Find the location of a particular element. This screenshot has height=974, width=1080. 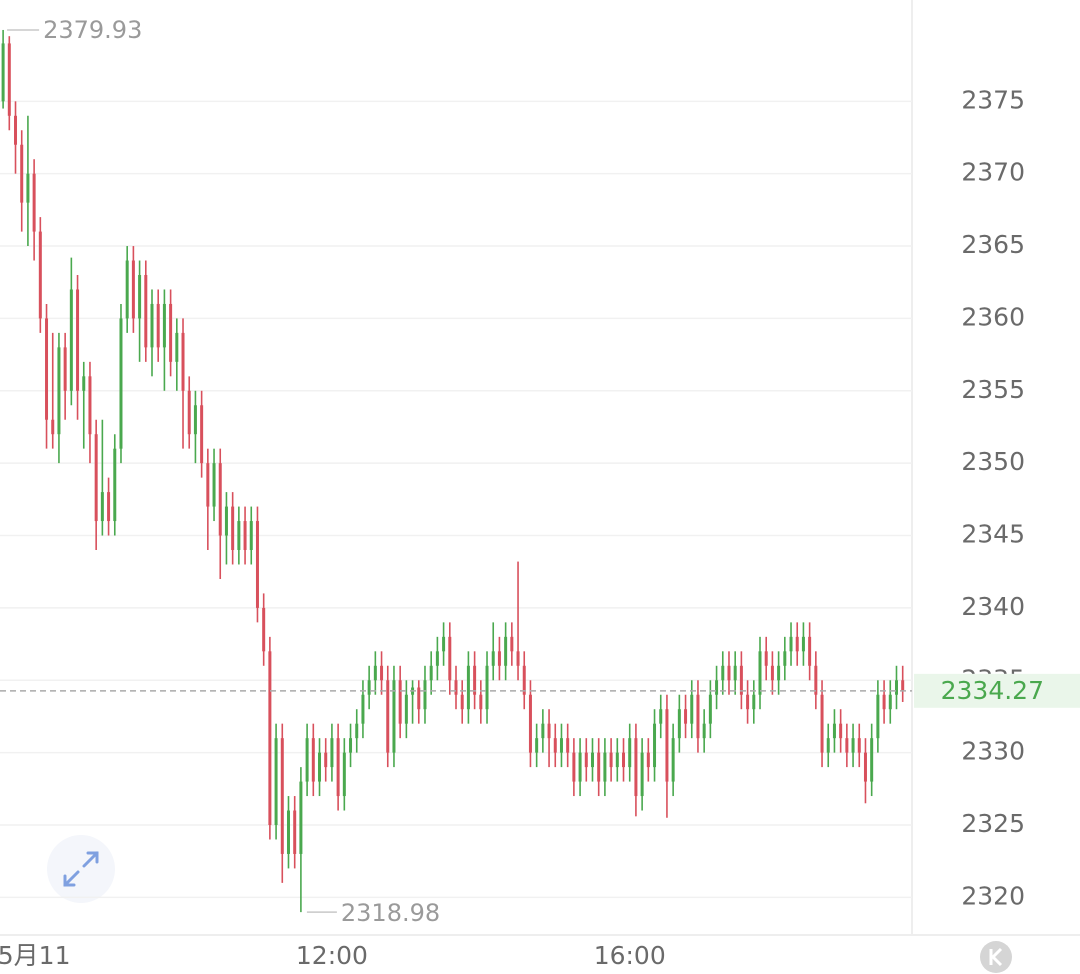

high-label: 2379.93 is located at coordinates (92, 30).